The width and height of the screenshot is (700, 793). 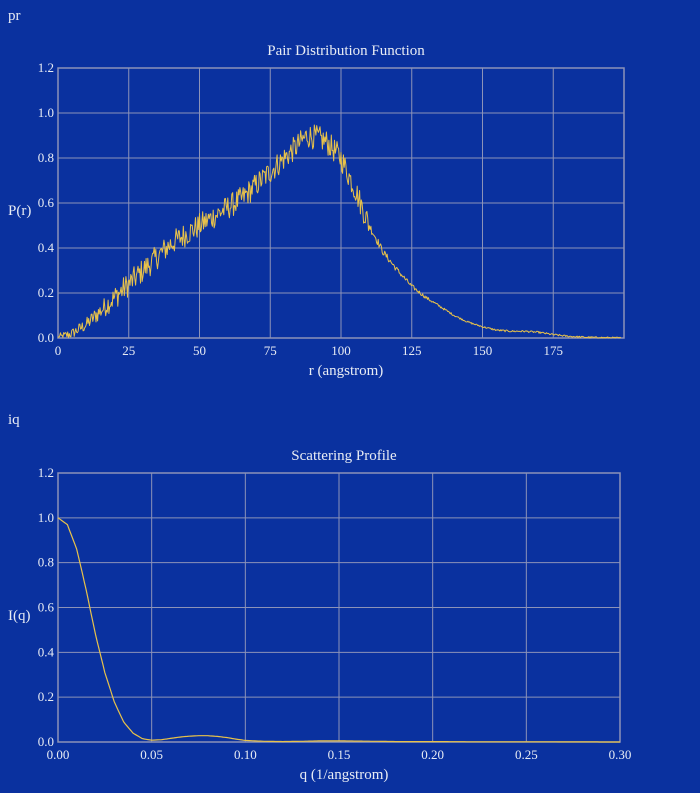 I want to click on x-tick-label: 0, so click(x=58, y=350).